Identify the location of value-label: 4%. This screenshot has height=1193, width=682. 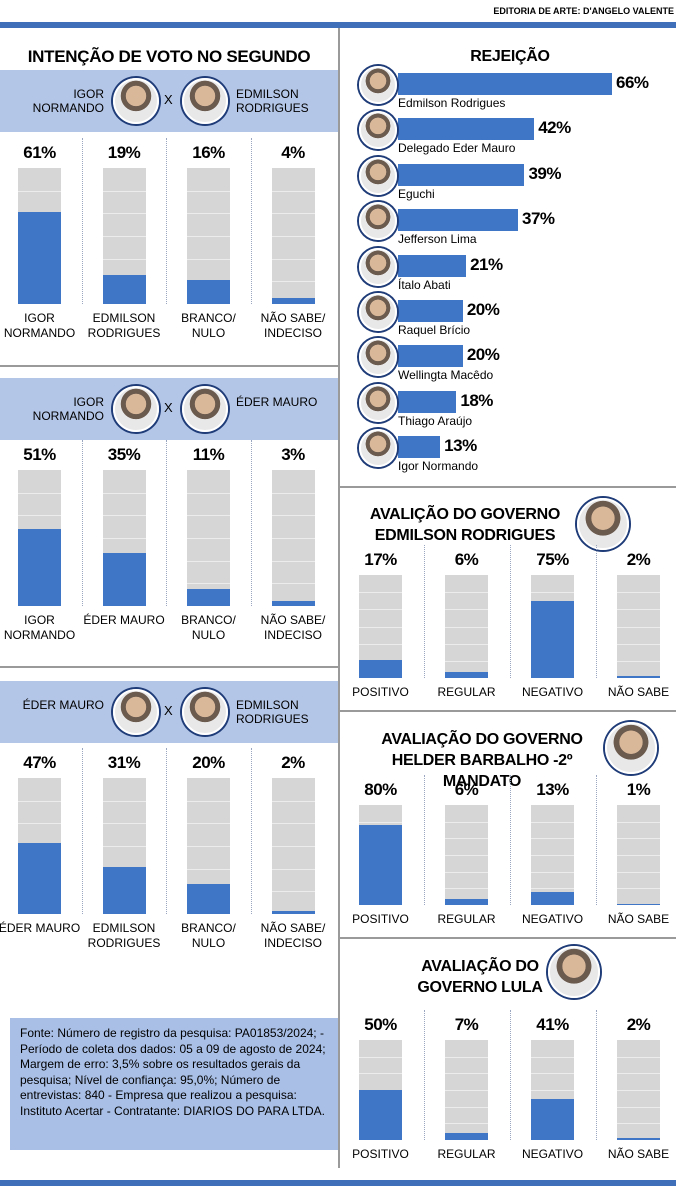
(293, 152).